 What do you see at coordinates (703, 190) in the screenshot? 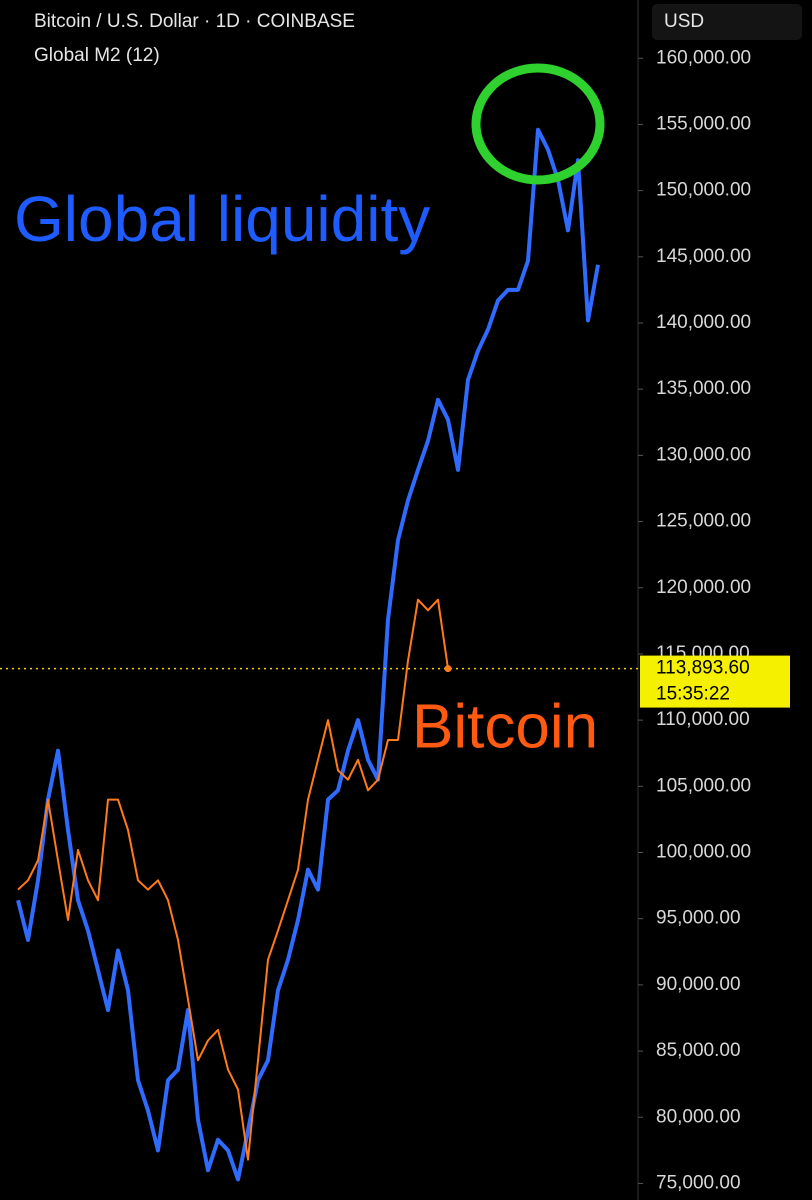
I see `y-tick-label: 150,000.00` at bounding box center [703, 190].